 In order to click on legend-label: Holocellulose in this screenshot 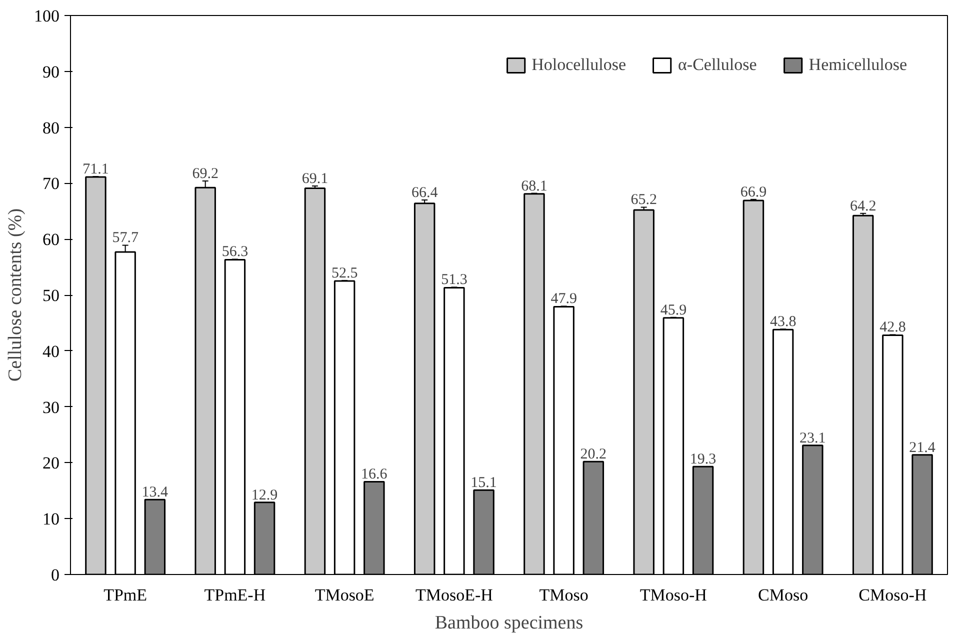, I will do `click(579, 65)`.